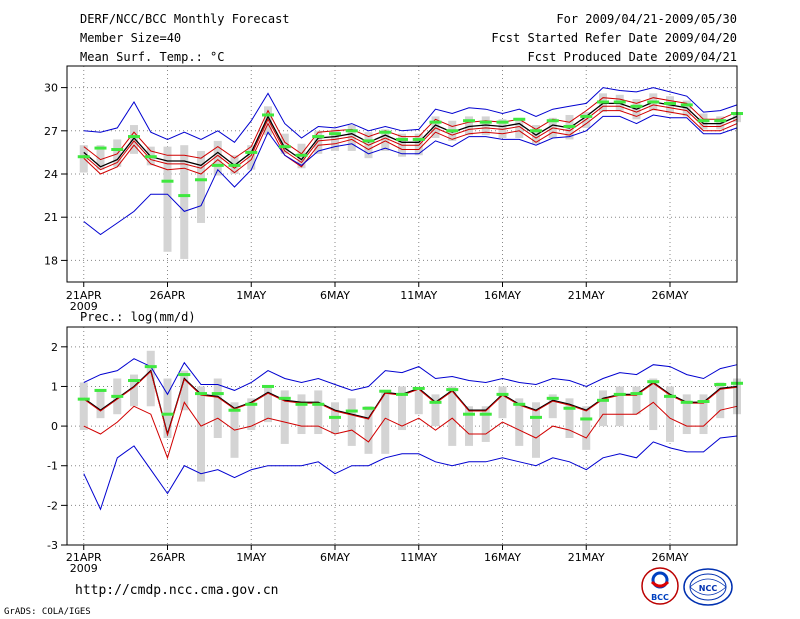 The image size is (800, 619). Describe the element at coordinates (502, 295) in the screenshot. I see `temperature-xtick-label: 16MAY` at that location.